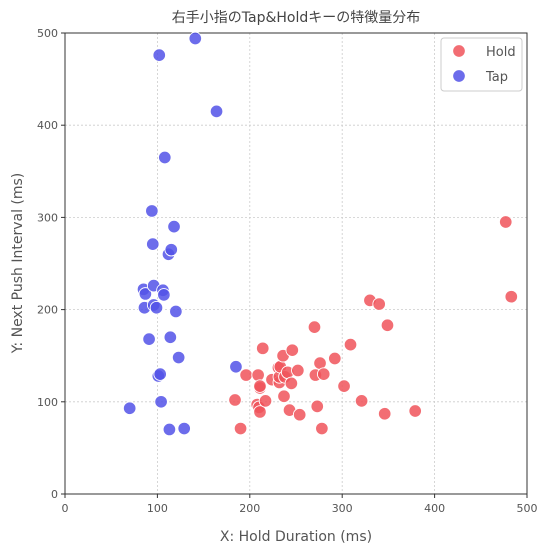 Image resolution: width=547 pixels, height=557 pixels. I want to click on x-tick-label: 300, so click(342, 508).